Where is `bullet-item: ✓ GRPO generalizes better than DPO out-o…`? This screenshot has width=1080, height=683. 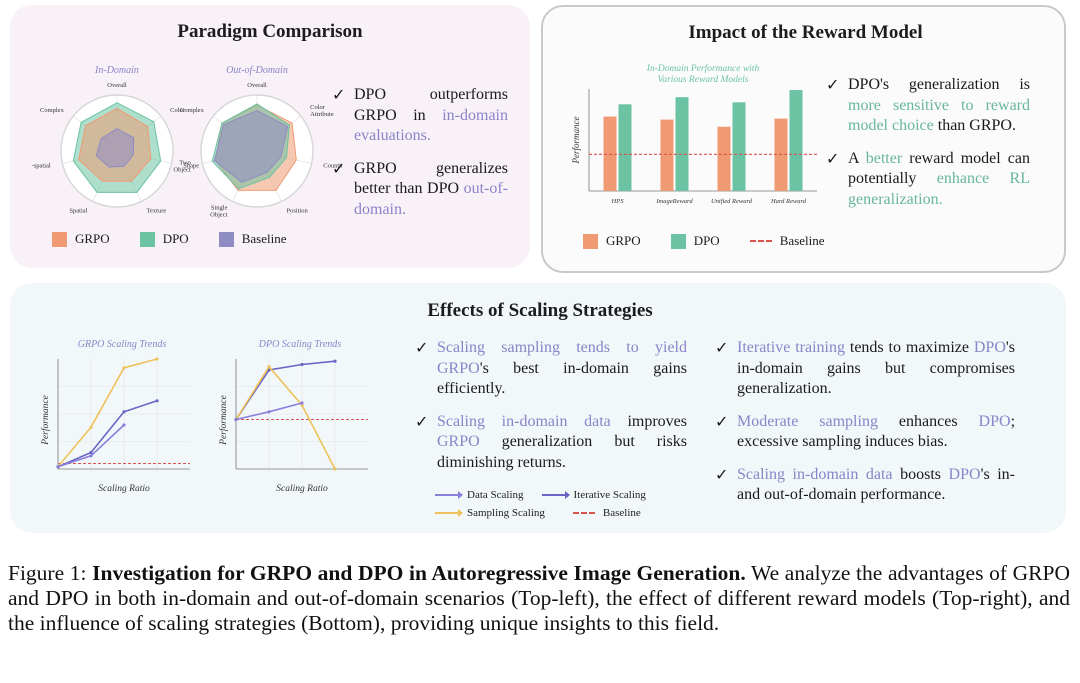 bullet-item: ✓ GRPO generalizes better than DPO out-o… is located at coordinates (420, 190).